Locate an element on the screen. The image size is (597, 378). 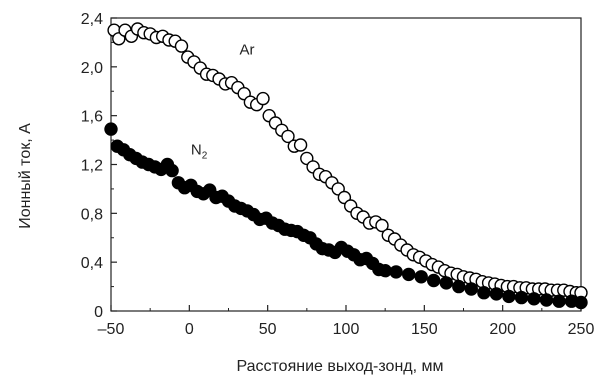
x-tick-label: 50 is located at coordinates (268, 329).